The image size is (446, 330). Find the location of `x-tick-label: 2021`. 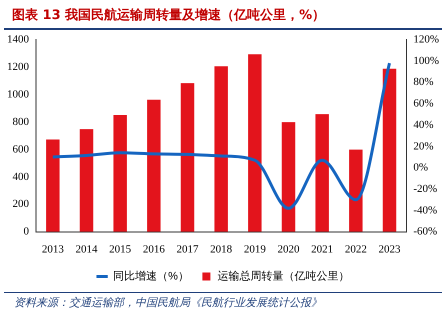

x-tick-label: 2021 is located at coordinates (322, 249).